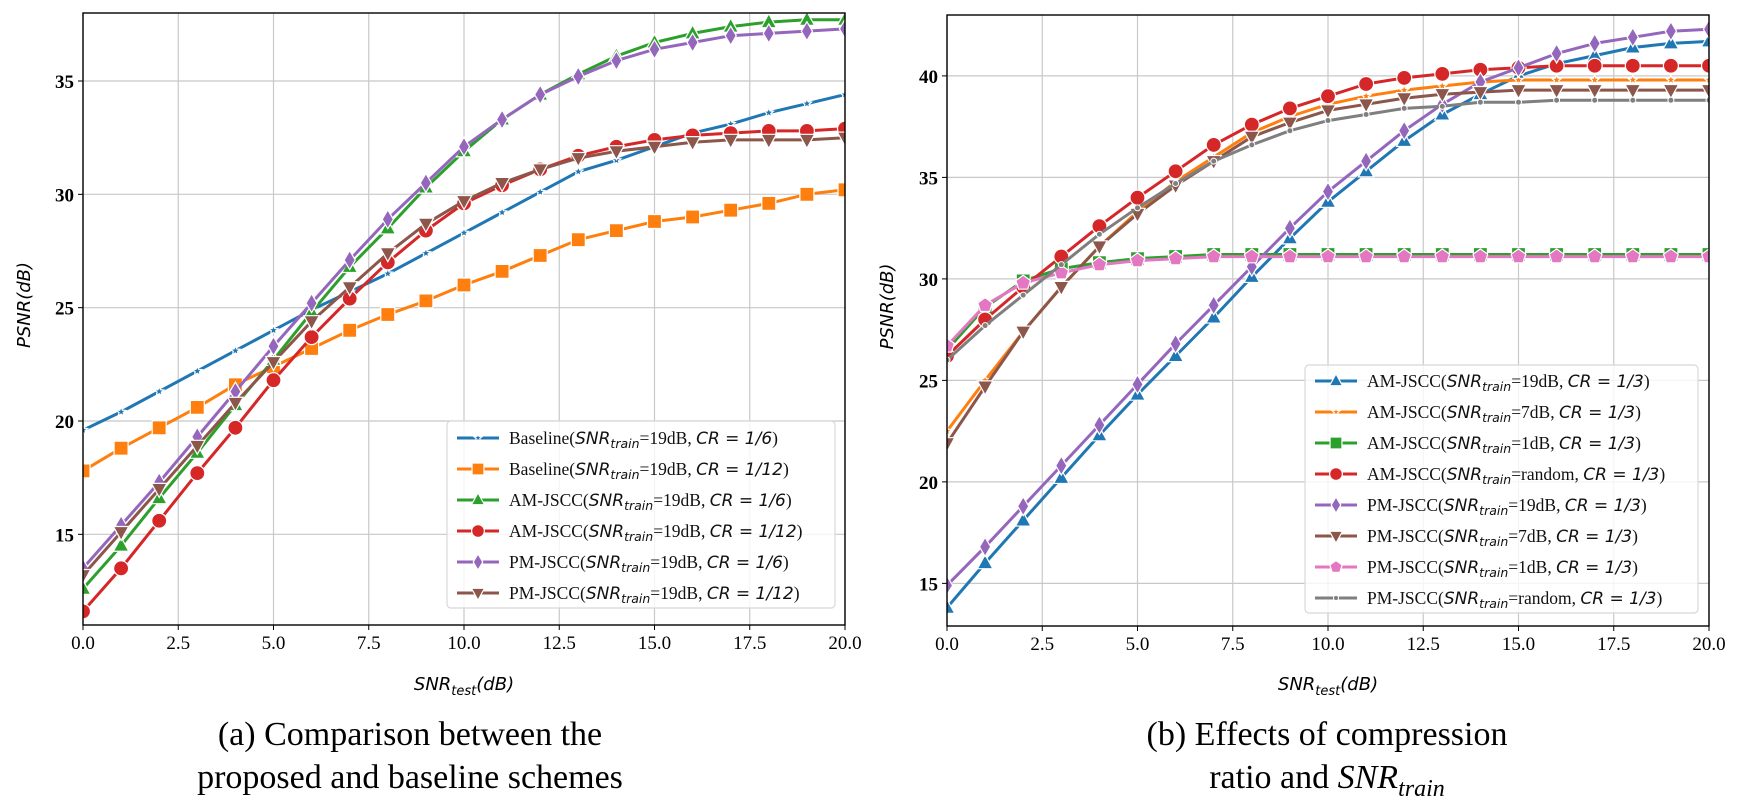  Describe the element at coordinates (1482, 382) in the screenshot. I see `legend-item: AM-JSCC(SNRtrain=19dB, CR = 1/3)` at that location.